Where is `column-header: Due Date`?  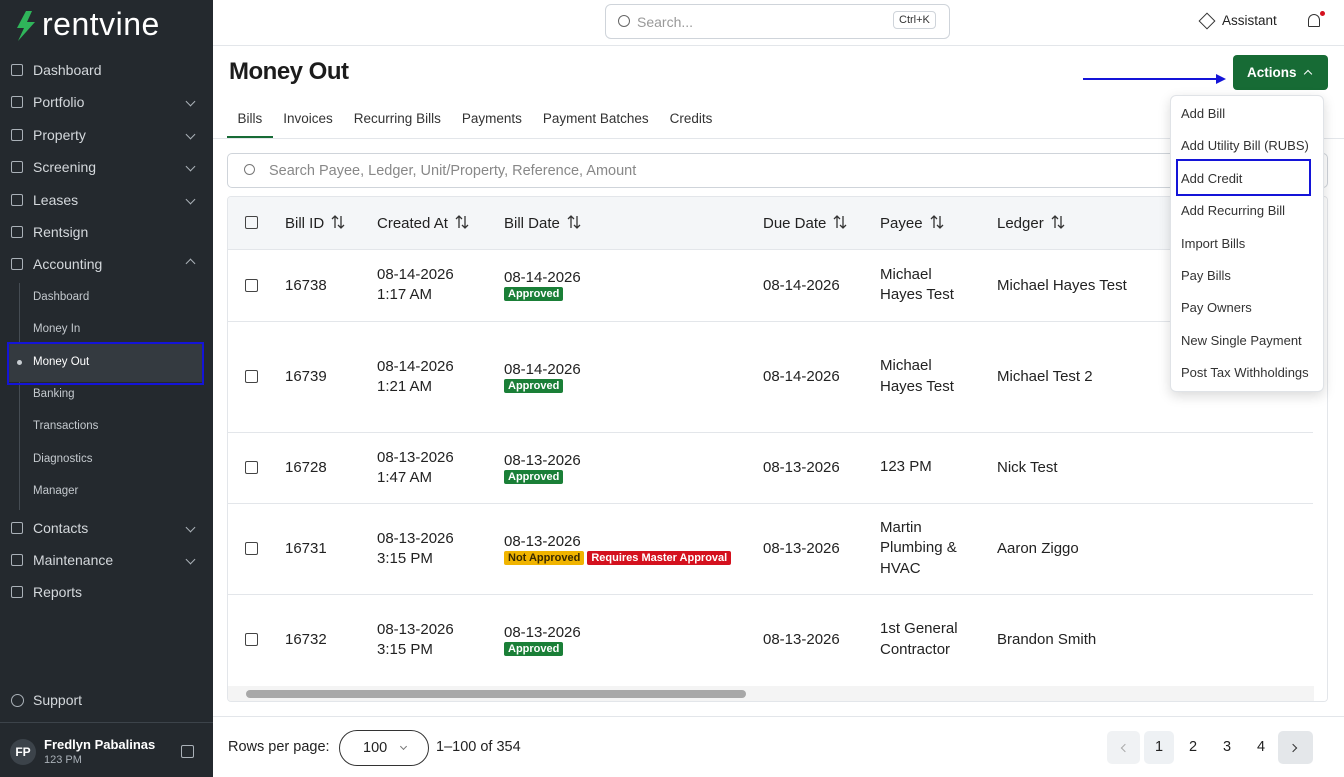
column-header: Due Date is located at coordinates (810, 223).